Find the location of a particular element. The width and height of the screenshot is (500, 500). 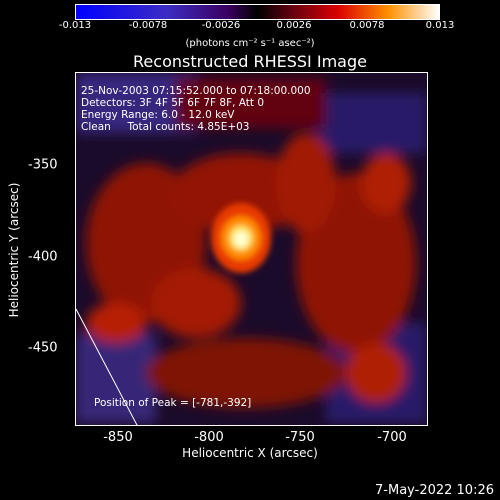

colorbar is located at coordinates (257, 12).